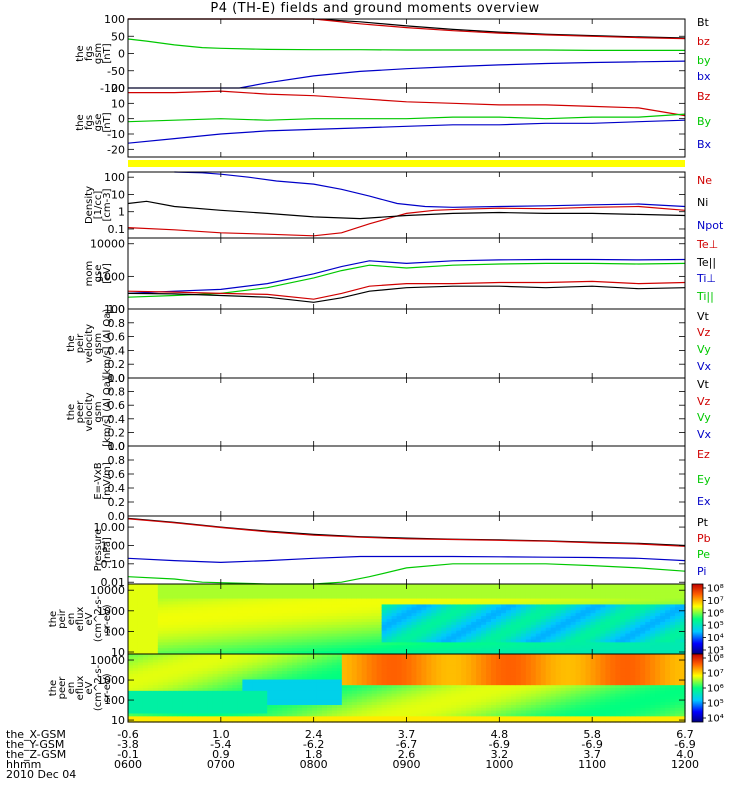 This screenshot has height=800, width=750. Describe the element at coordinates (406, 53) in the screenshot. I see `fgs-gsm-frame` at that location.